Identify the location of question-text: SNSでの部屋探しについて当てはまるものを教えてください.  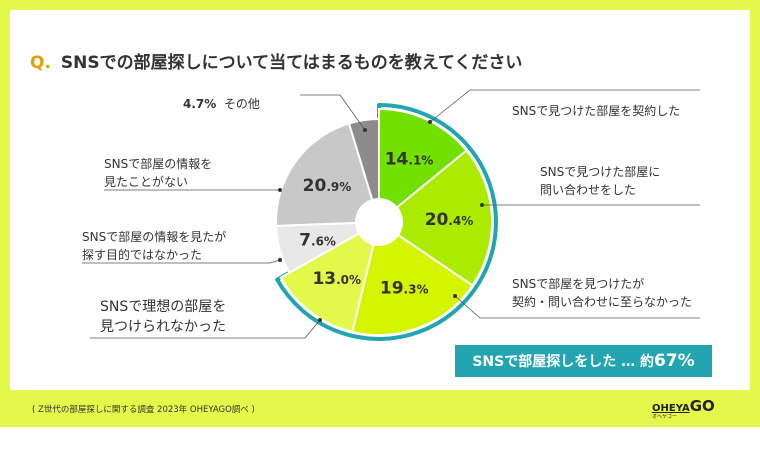
(291, 63).